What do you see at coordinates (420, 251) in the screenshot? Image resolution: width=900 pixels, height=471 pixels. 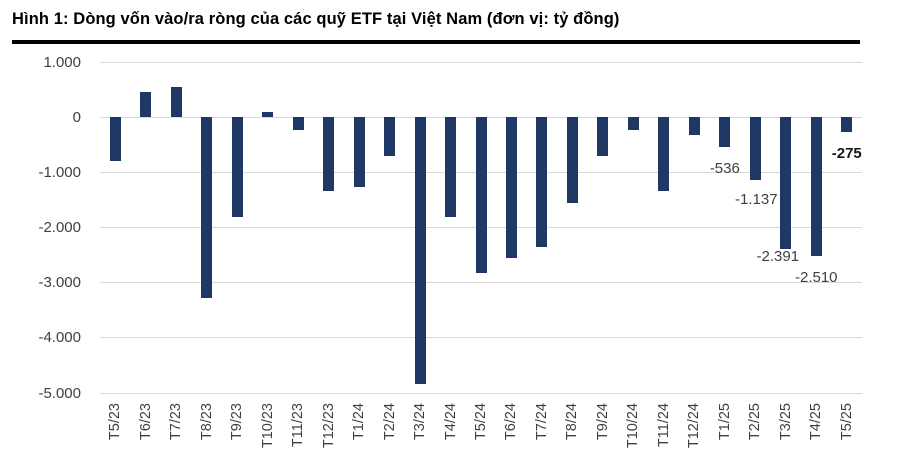 I see `bar-T3/24` at bounding box center [420, 251].